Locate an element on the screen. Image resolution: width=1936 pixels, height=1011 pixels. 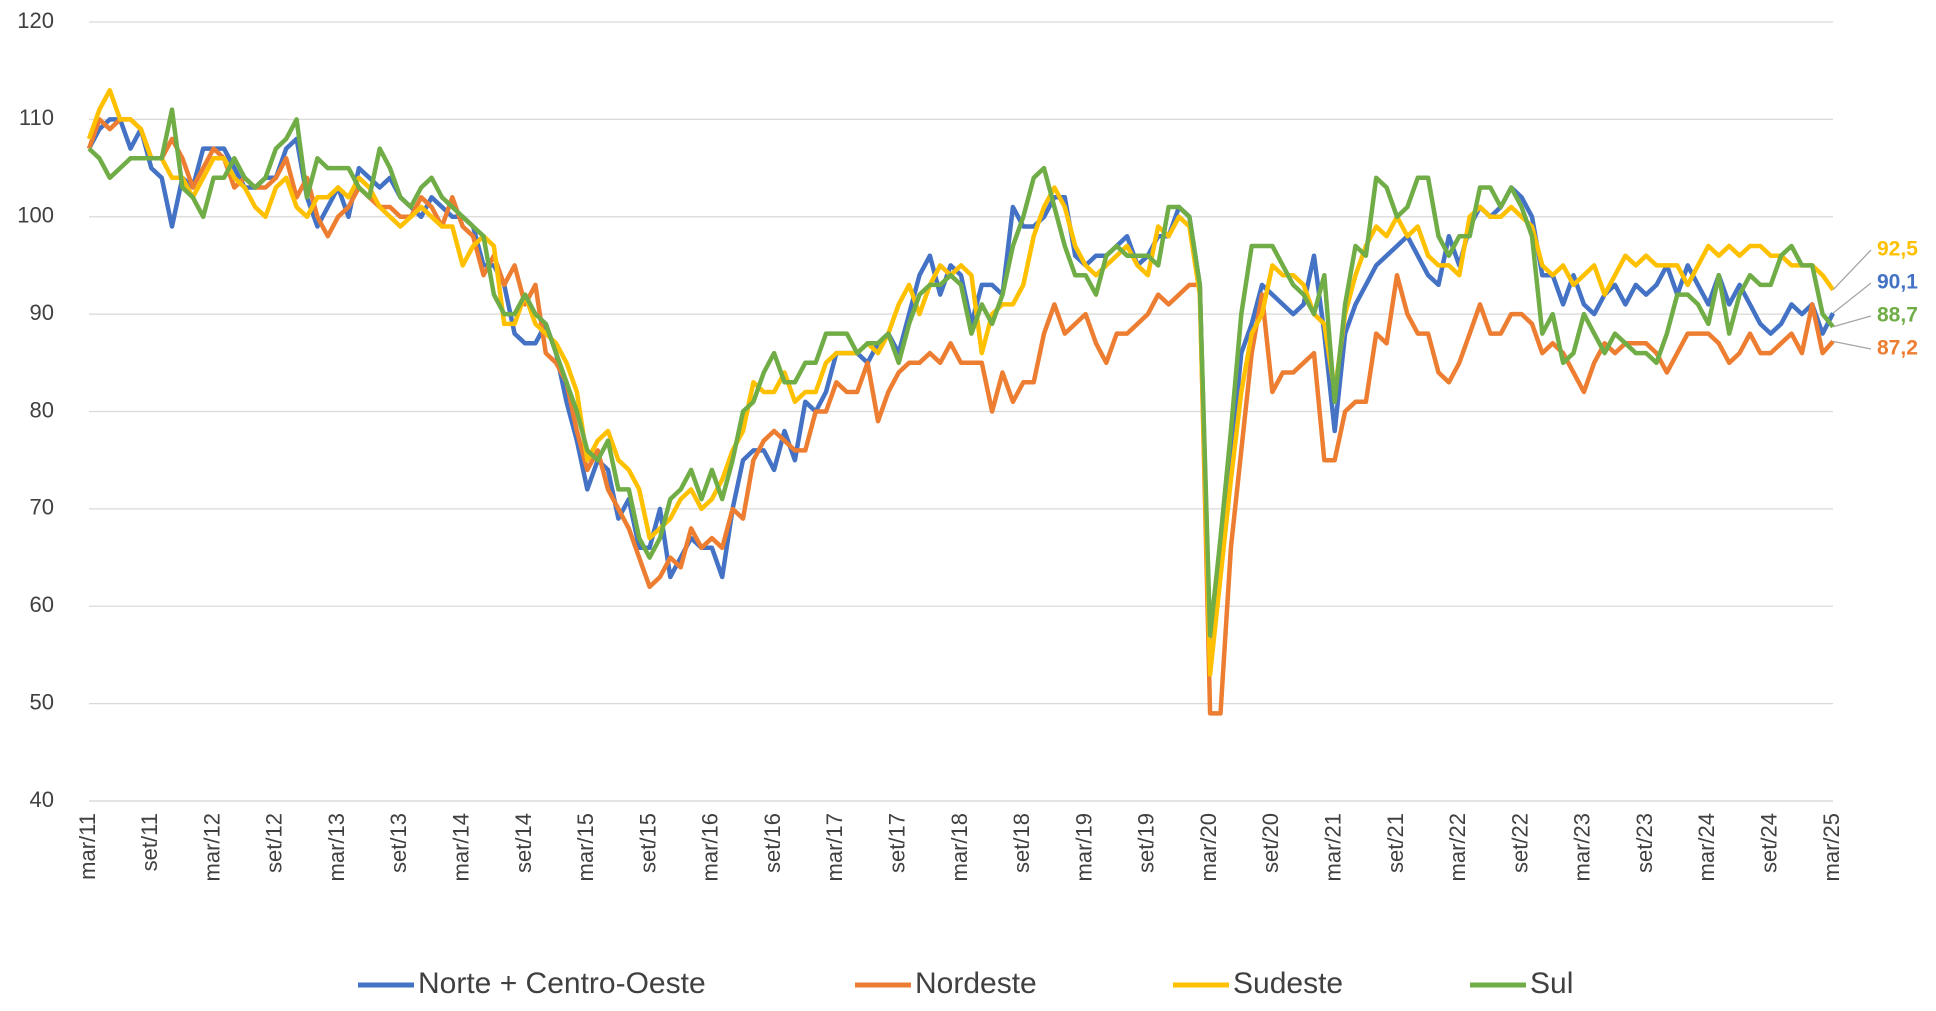
x-tick-label: set/12 is located at coordinates (274, 843).